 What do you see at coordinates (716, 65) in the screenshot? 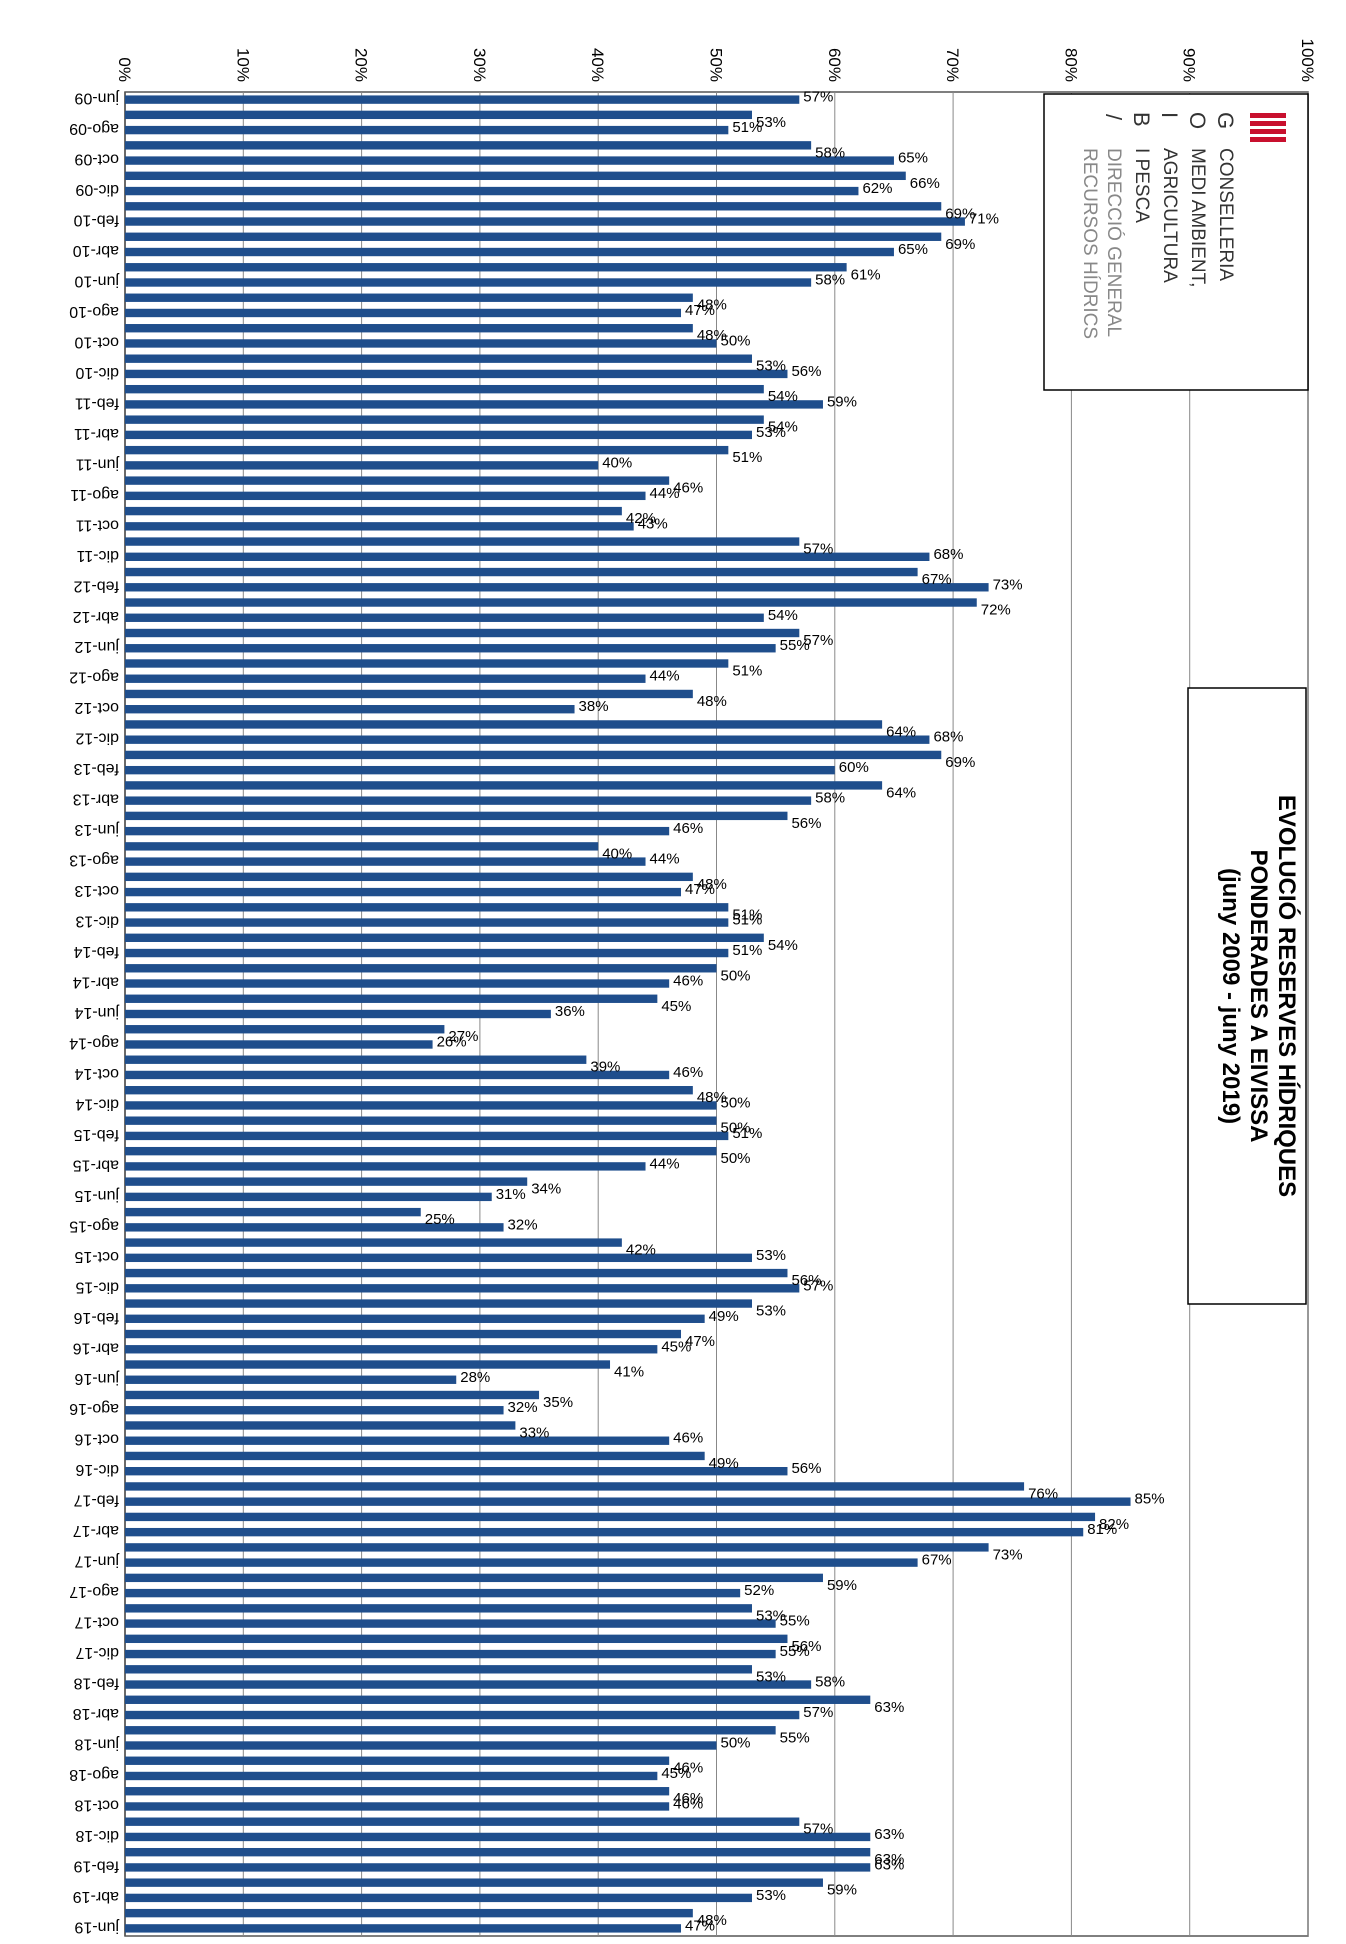
I see `x-tick-label: 50%` at bounding box center [716, 65].